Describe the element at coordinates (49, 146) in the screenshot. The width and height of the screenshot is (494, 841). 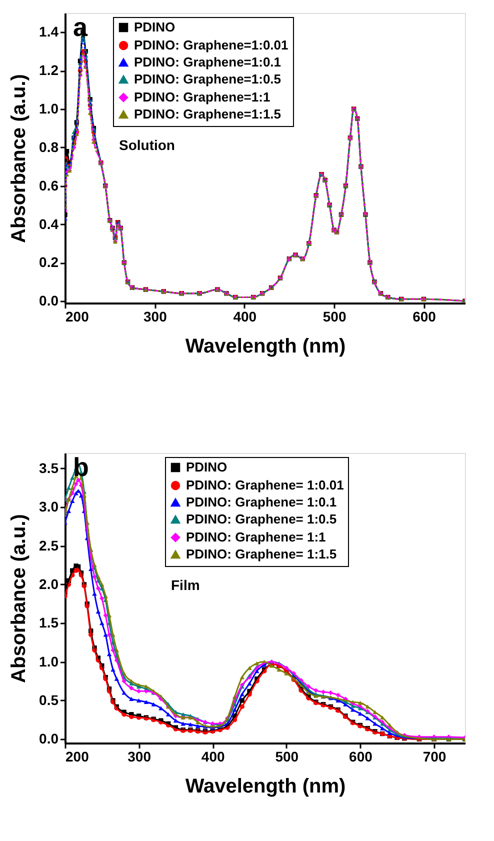
I see `y-tick-label: 0.8` at that location.